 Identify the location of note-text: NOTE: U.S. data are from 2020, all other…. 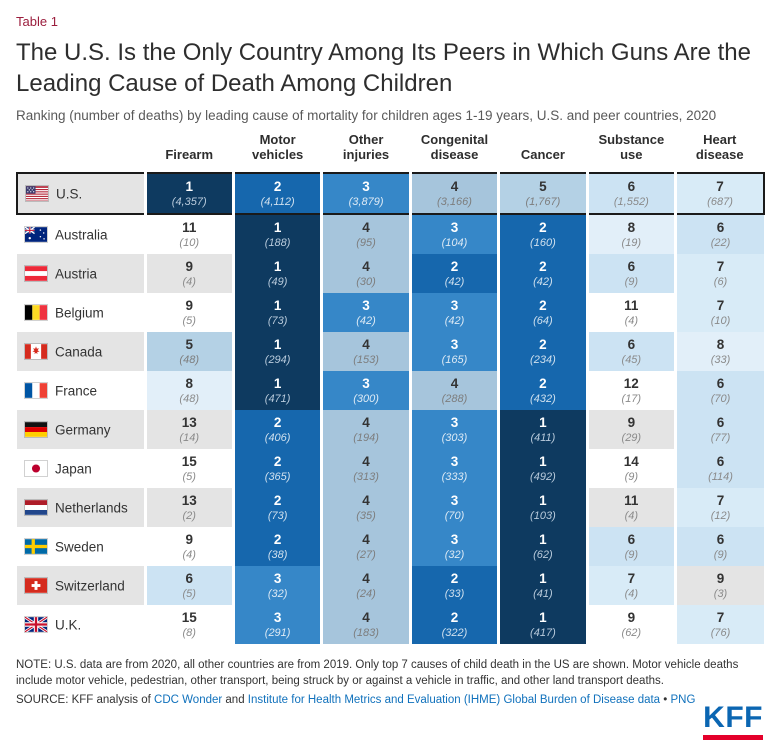
(377, 673).